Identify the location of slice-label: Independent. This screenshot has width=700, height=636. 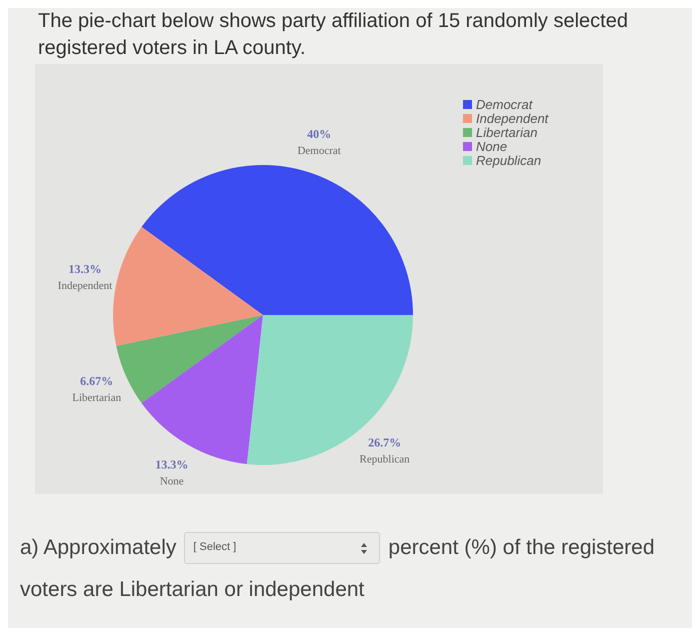
(85, 286).